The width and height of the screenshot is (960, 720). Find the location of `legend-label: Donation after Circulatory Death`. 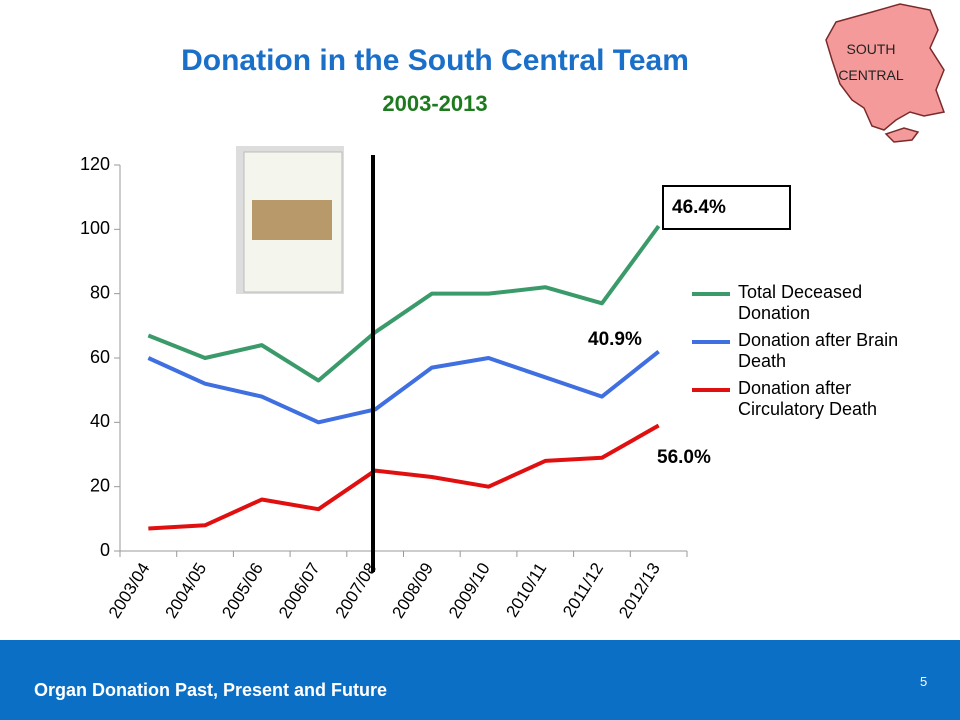

legend-label: Donation after Circulatory Death is located at coordinates (808, 398).